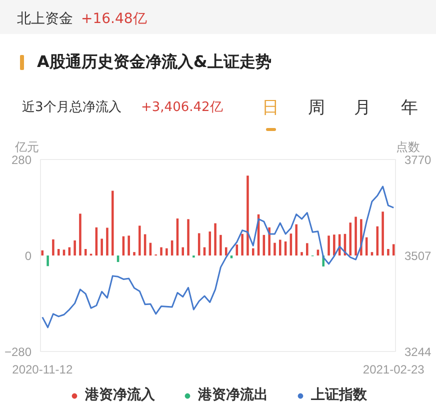  What do you see at coordinates (316, 108) in the screenshot?
I see `text: 周` at bounding box center [316, 108].